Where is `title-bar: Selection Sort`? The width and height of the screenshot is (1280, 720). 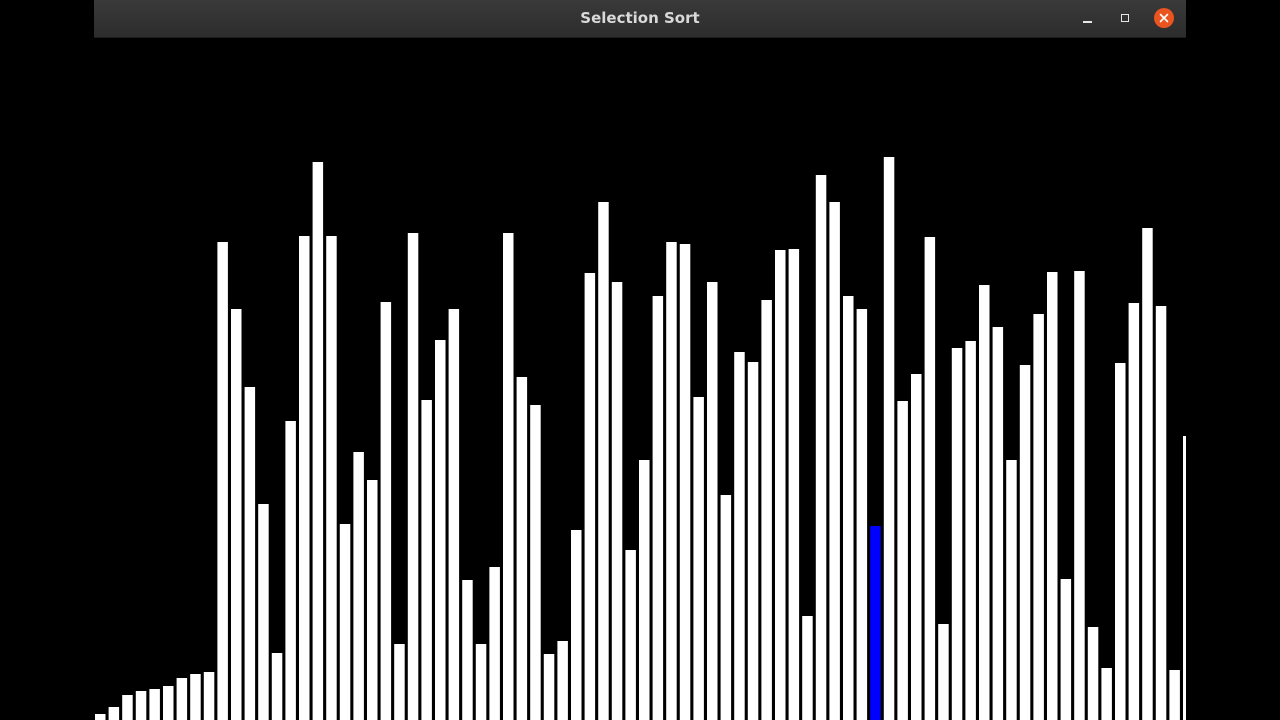 title-bar: Selection Sort is located at coordinates (640, 19).